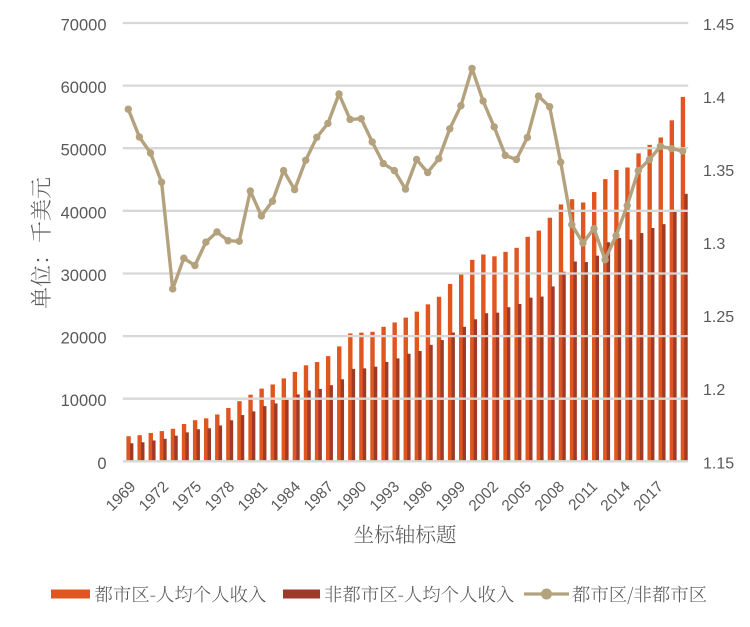 The height and width of the screenshot is (627, 750). I want to click on svg-text: 1.3, so click(714, 244).